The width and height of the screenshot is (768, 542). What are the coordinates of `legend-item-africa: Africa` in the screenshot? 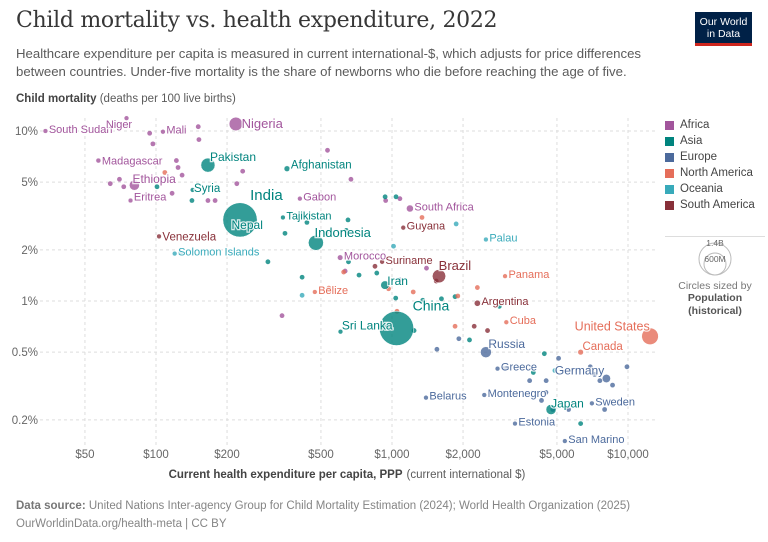 It's located at (710, 125).